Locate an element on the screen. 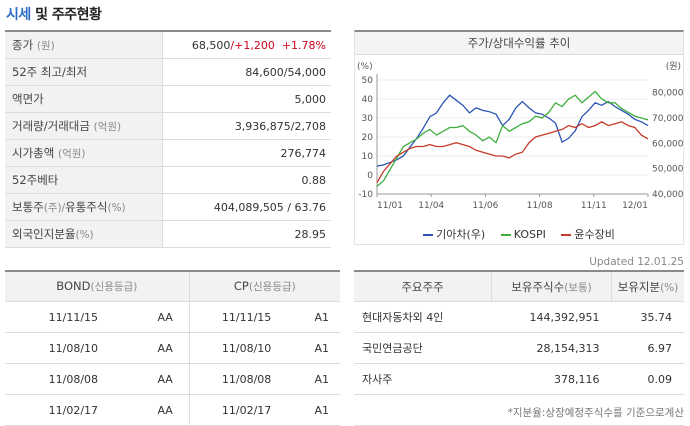 This screenshot has width=690, height=426. table-row: 국민연금공단 28,154,313 6.97 is located at coordinates (519, 348).